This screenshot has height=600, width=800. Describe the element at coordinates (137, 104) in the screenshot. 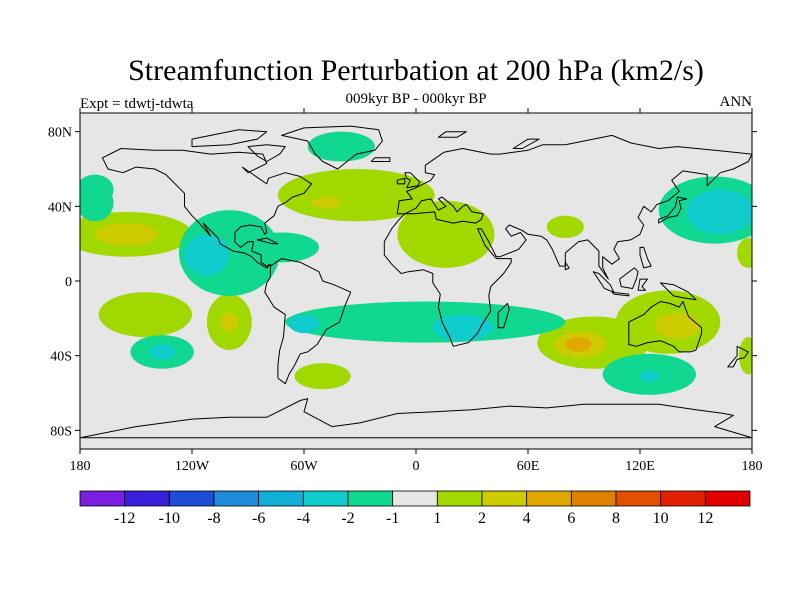

I see `experiment-label: Expt = tdwtj-tdwta` at that location.